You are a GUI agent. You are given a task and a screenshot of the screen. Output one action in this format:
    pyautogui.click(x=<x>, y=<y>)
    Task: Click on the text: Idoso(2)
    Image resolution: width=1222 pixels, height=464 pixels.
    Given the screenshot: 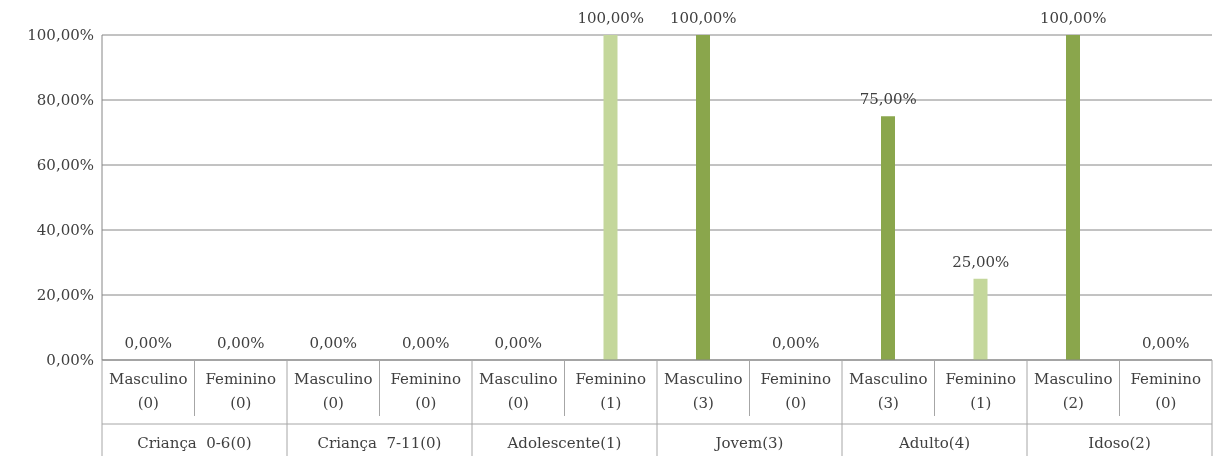 What is the action you would take?
    pyautogui.click(x=1119, y=443)
    